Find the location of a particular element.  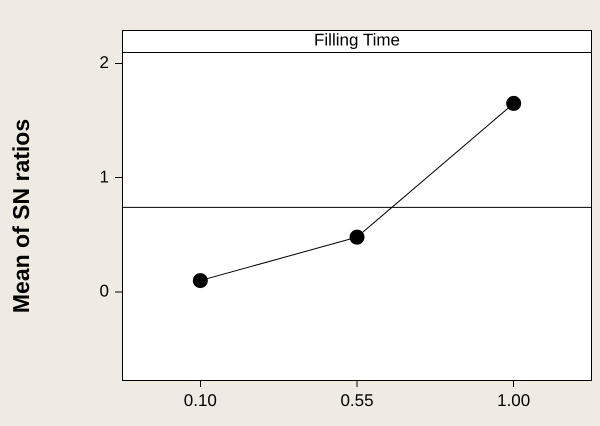

y-axis-title: Mean of SN ratios is located at coordinates (21, 216).